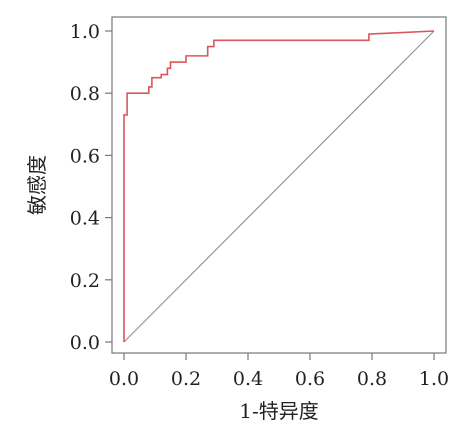  What do you see at coordinates (248, 379) in the screenshot?
I see `x-tick-label: 0.4` at bounding box center [248, 379].